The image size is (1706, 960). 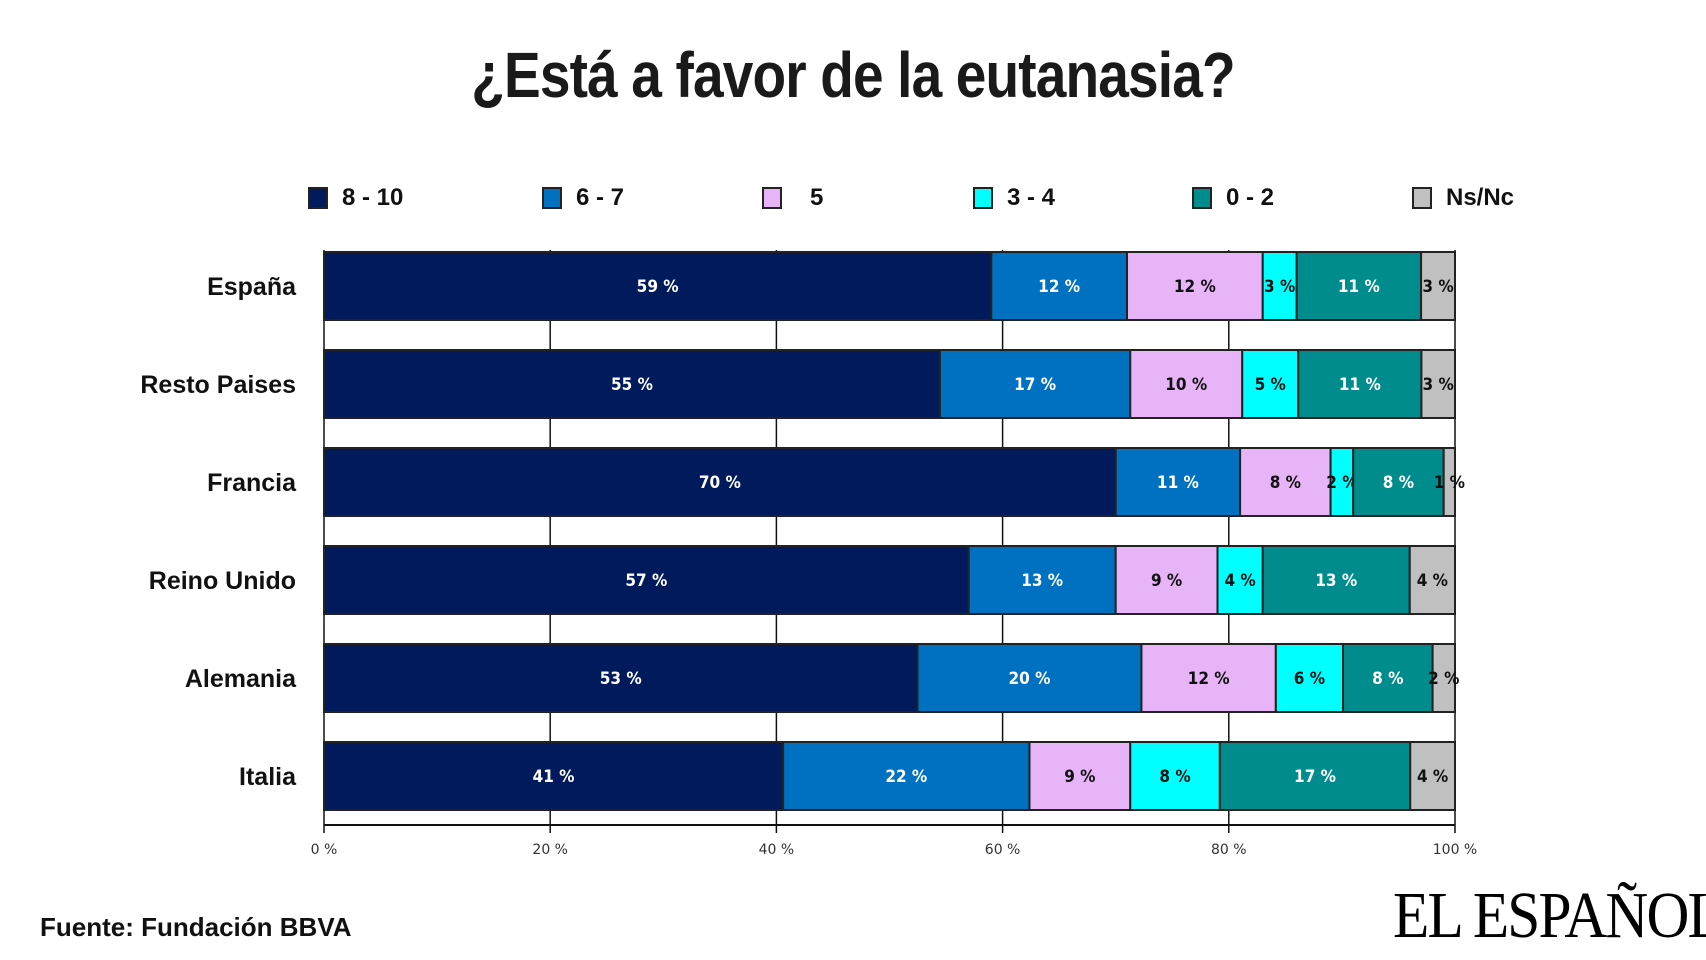 I want to click on data-label: 41 %, so click(x=554, y=777).